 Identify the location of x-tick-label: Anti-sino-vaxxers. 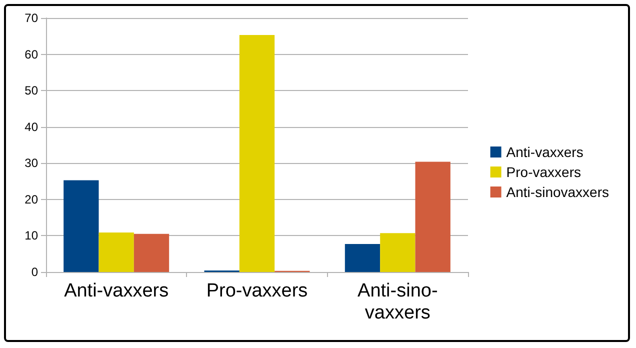
(398, 302).